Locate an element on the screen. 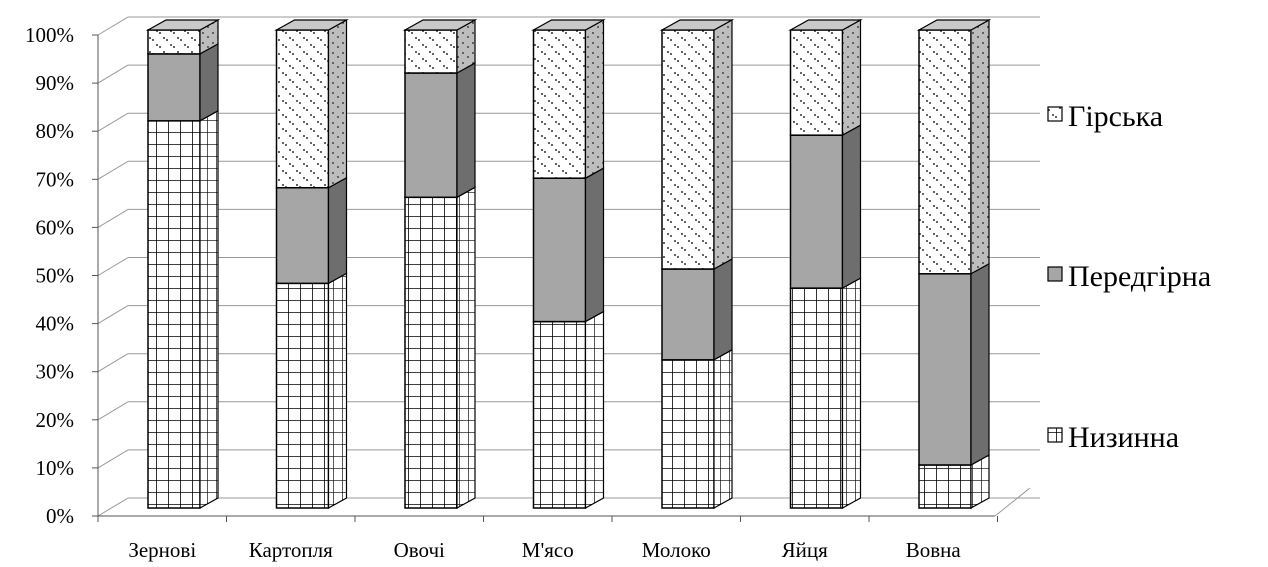 This screenshot has width=1268, height=567. legend-label: Низинна is located at coordinates (1123, 437).